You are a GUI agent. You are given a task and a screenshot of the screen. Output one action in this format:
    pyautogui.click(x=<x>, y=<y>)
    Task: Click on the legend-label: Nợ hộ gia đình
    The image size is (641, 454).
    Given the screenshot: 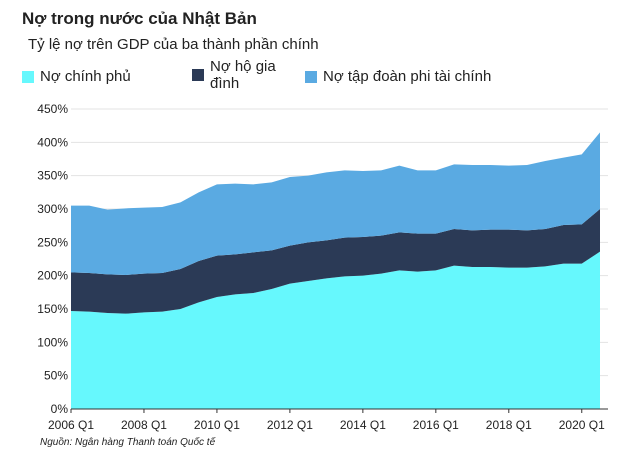 What is the action you would take?
    pyautogui.click(x=243, y=75)
    